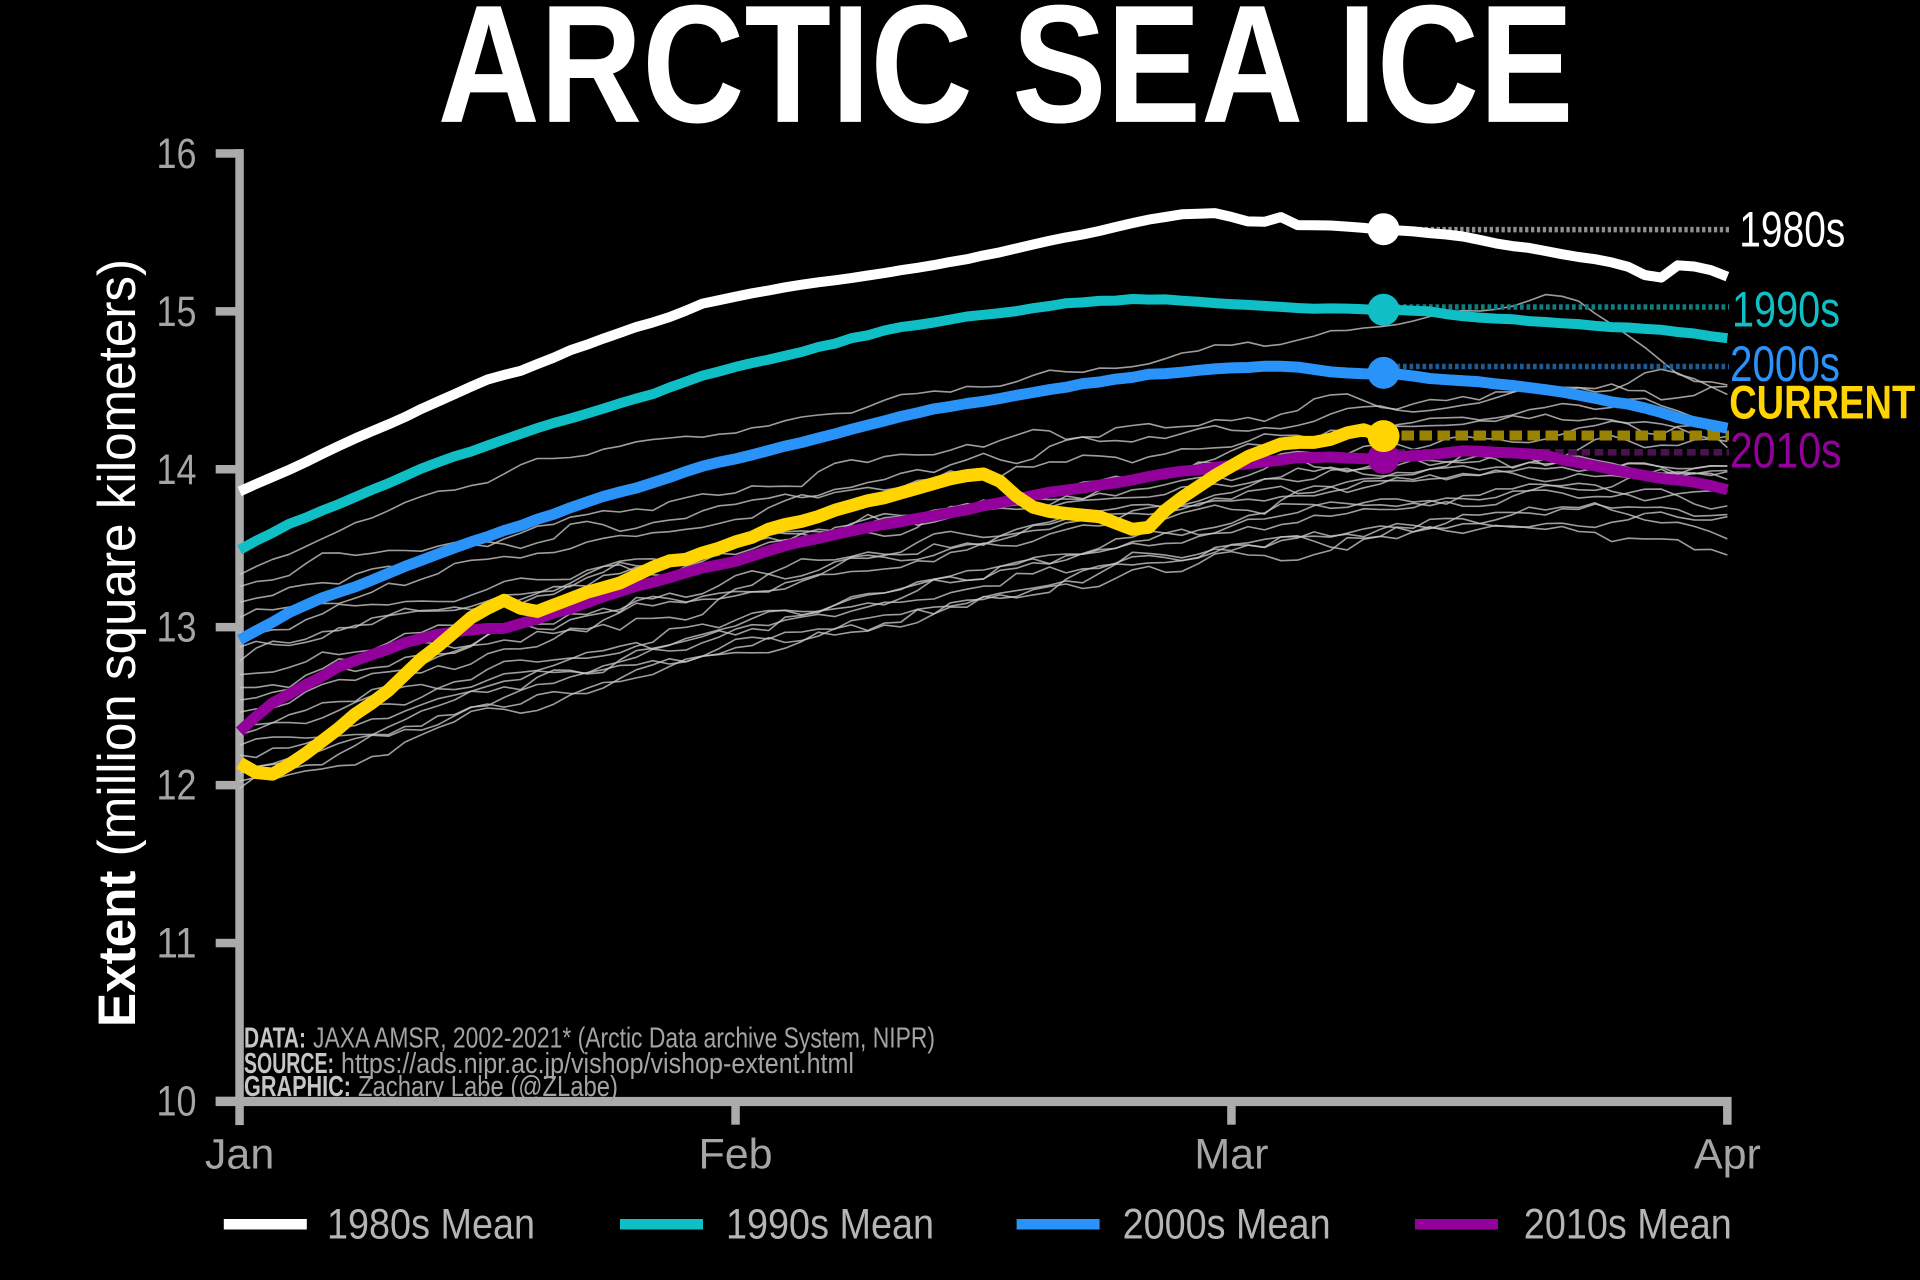 This screenshot has height=1280, width=1920. Describe the element at coordinates (1786, 451) in the screenshot. I see `svg-text: 2010s` at that location.